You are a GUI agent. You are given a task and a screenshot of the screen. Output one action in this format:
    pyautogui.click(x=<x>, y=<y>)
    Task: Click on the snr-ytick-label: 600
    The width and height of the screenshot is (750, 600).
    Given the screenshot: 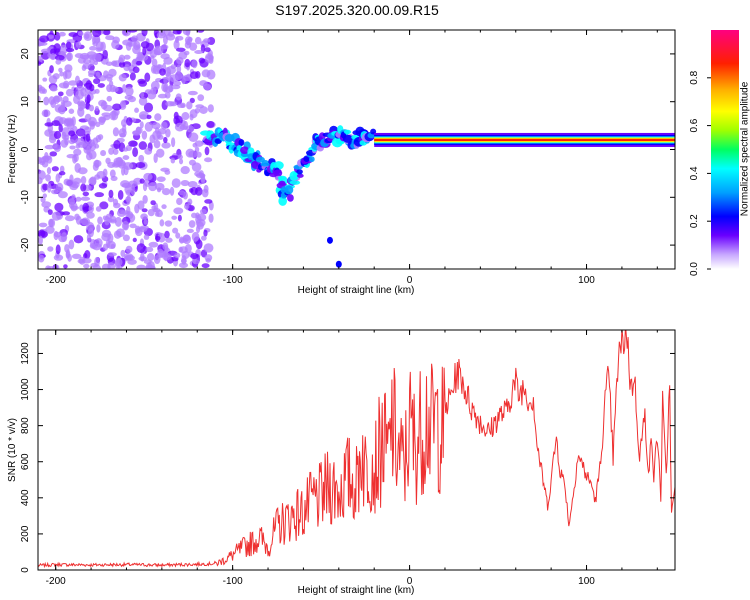 What is the action you would take?
    pyautogui.click(x=25, y=461)
    